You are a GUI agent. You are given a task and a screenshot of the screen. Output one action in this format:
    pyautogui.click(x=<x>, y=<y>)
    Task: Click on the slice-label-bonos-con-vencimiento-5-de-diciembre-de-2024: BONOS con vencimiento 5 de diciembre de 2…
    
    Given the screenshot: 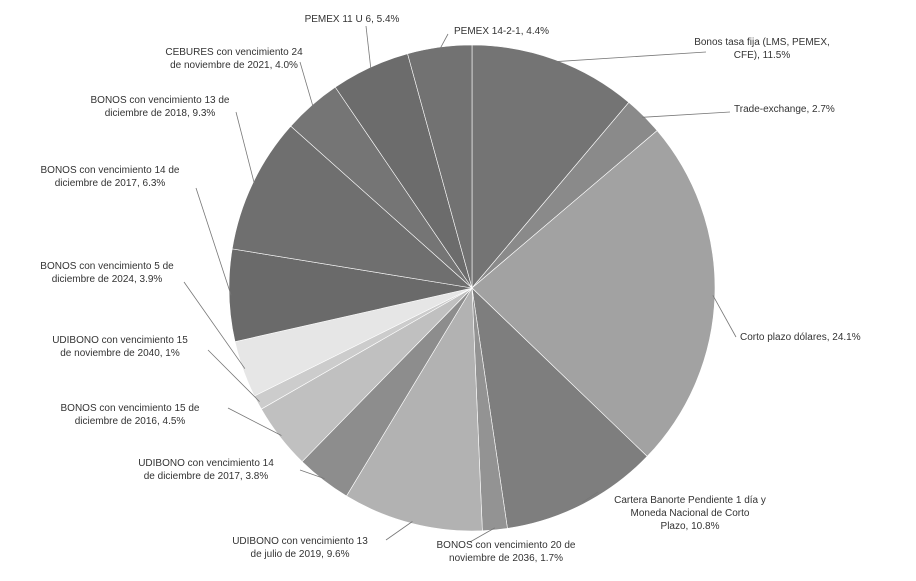 What is the action you would take?
    pyautogui.click(x=107, y=273)
    